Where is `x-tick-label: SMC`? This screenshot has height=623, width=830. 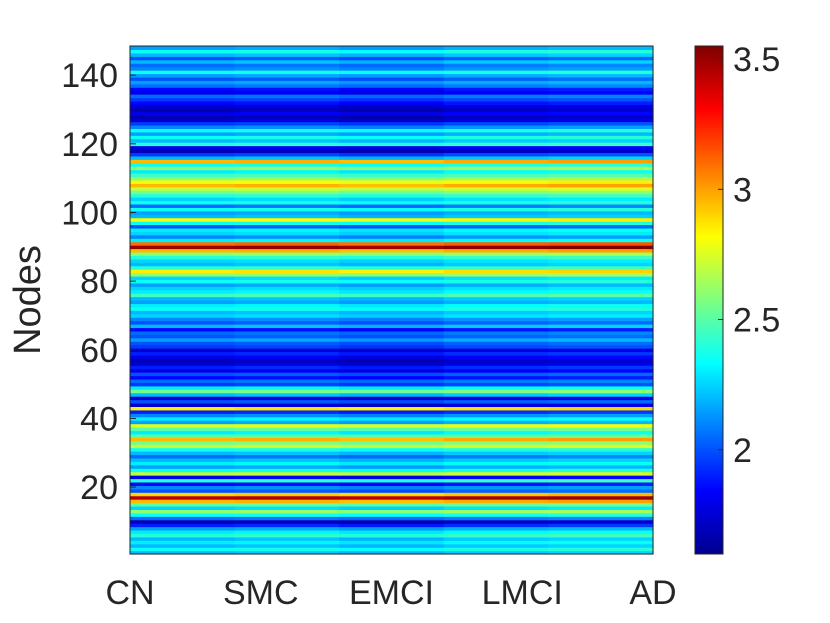
x-tick-label: SMC is located at coordinates (261, 593).